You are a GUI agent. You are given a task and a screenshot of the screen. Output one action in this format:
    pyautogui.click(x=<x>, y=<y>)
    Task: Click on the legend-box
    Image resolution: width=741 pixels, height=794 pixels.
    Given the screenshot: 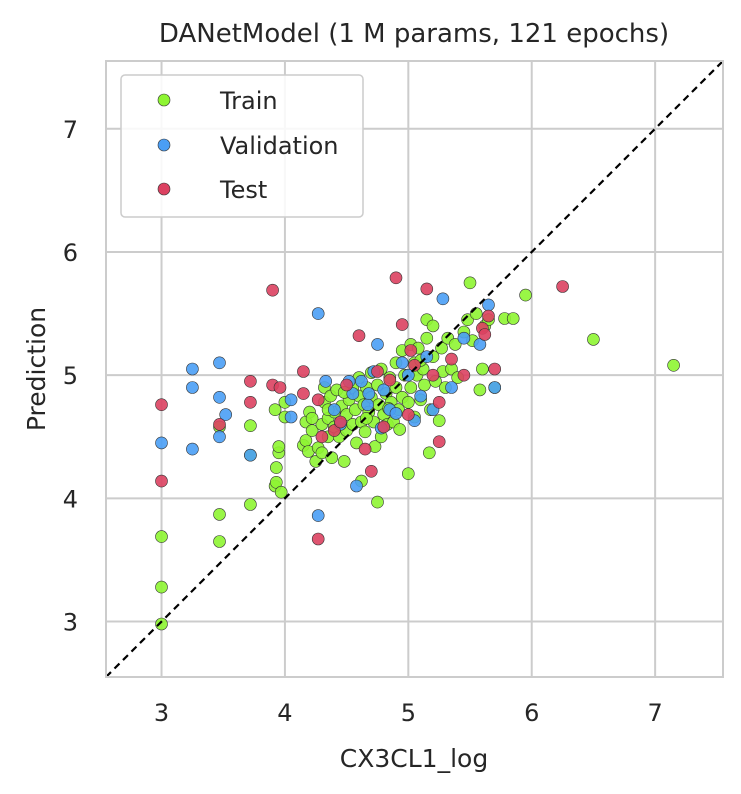 What is the action you would take?
    pyautogui.click(x=242, y=146)
    